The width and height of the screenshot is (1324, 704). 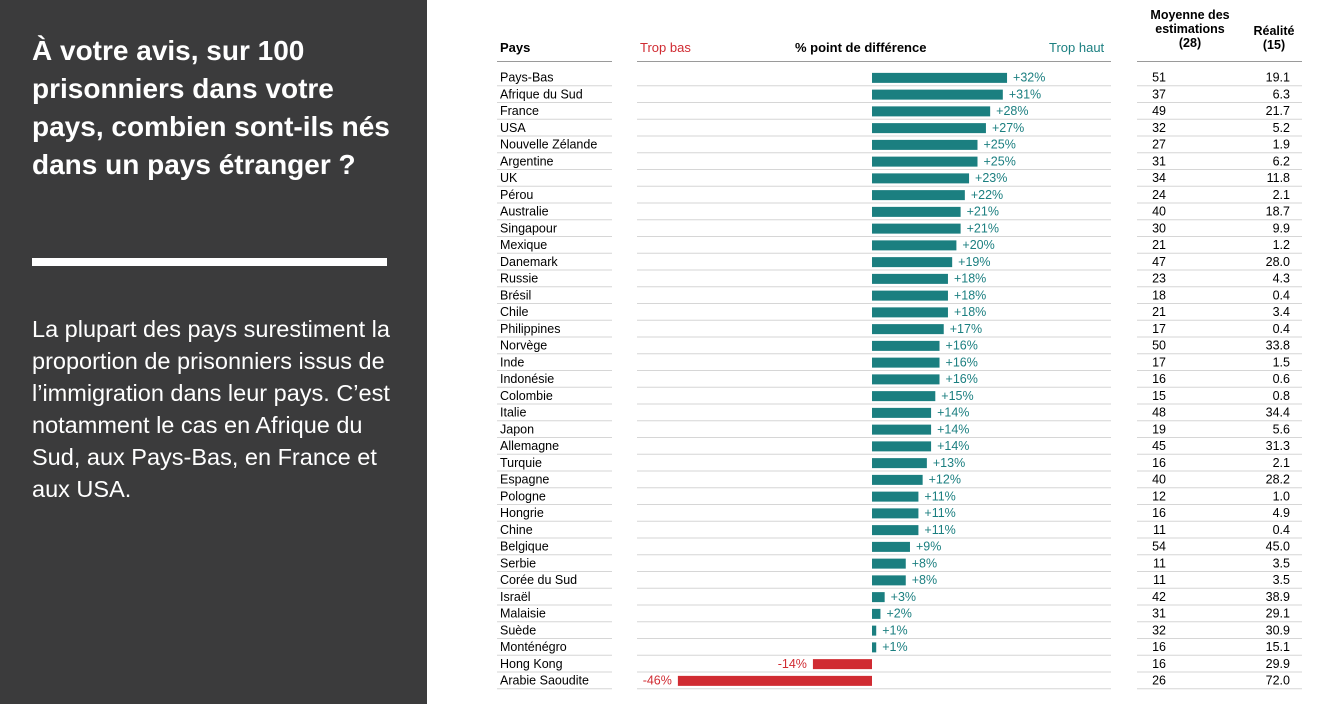 What do you see at coordinates (657, 681) in the screenshot?
I see `bar-value-label: -46%` at bounding box center [657, 681].